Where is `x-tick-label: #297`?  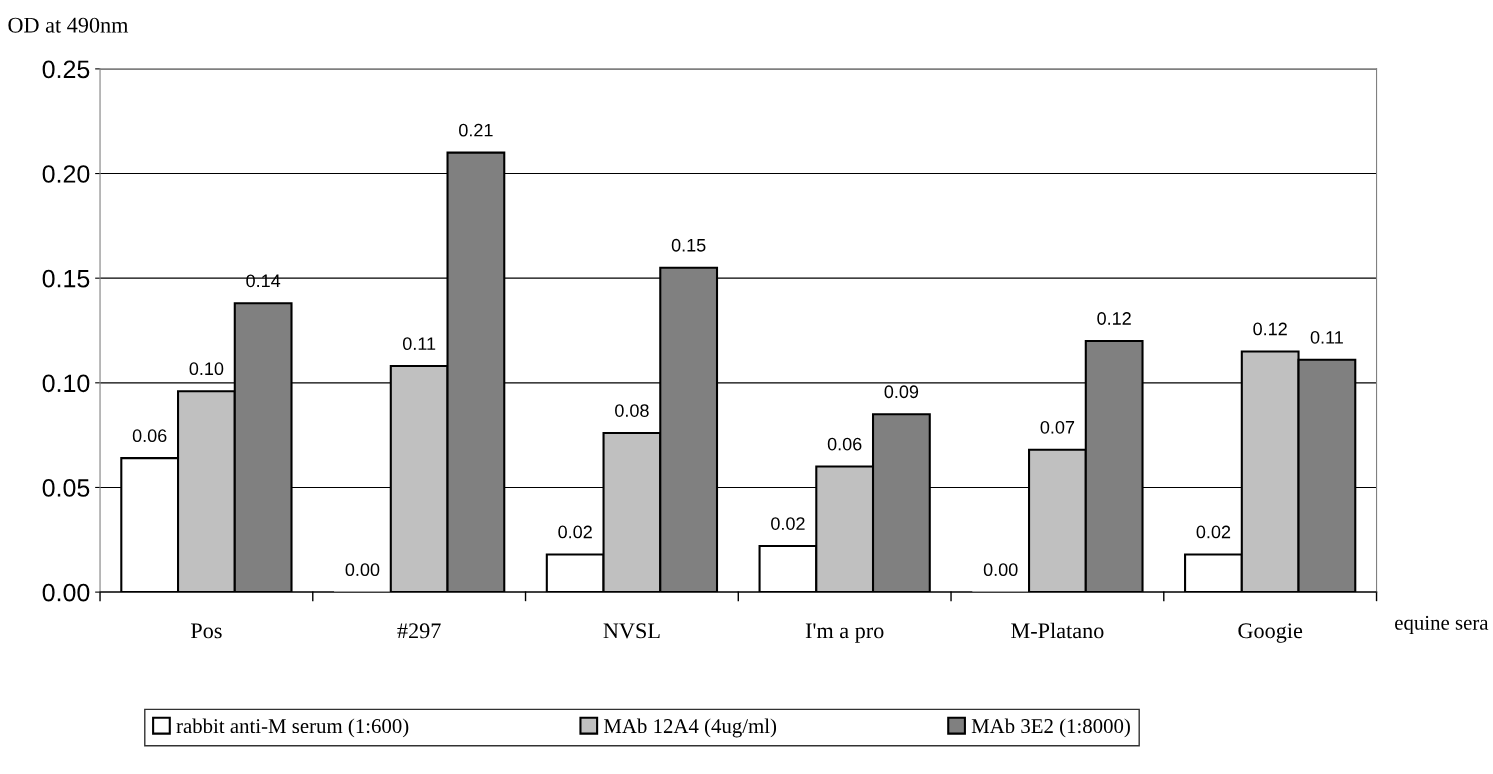
x-tick-label: #297 is located at coordinates (419, 631).